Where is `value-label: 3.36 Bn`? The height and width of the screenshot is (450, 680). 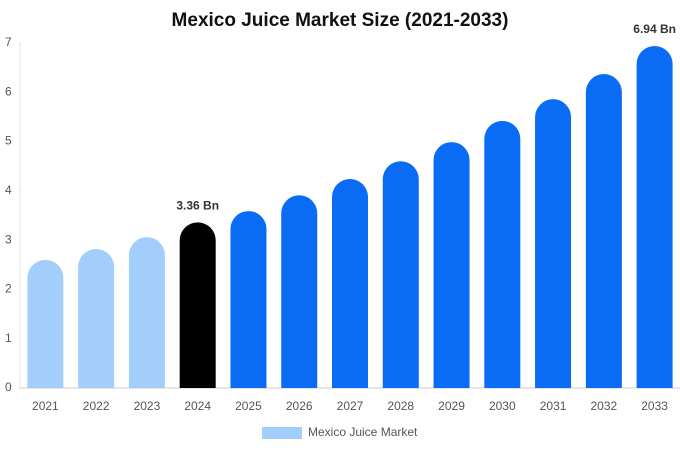
value-label: 3.36 Bn is located at coordinates (197, 206).